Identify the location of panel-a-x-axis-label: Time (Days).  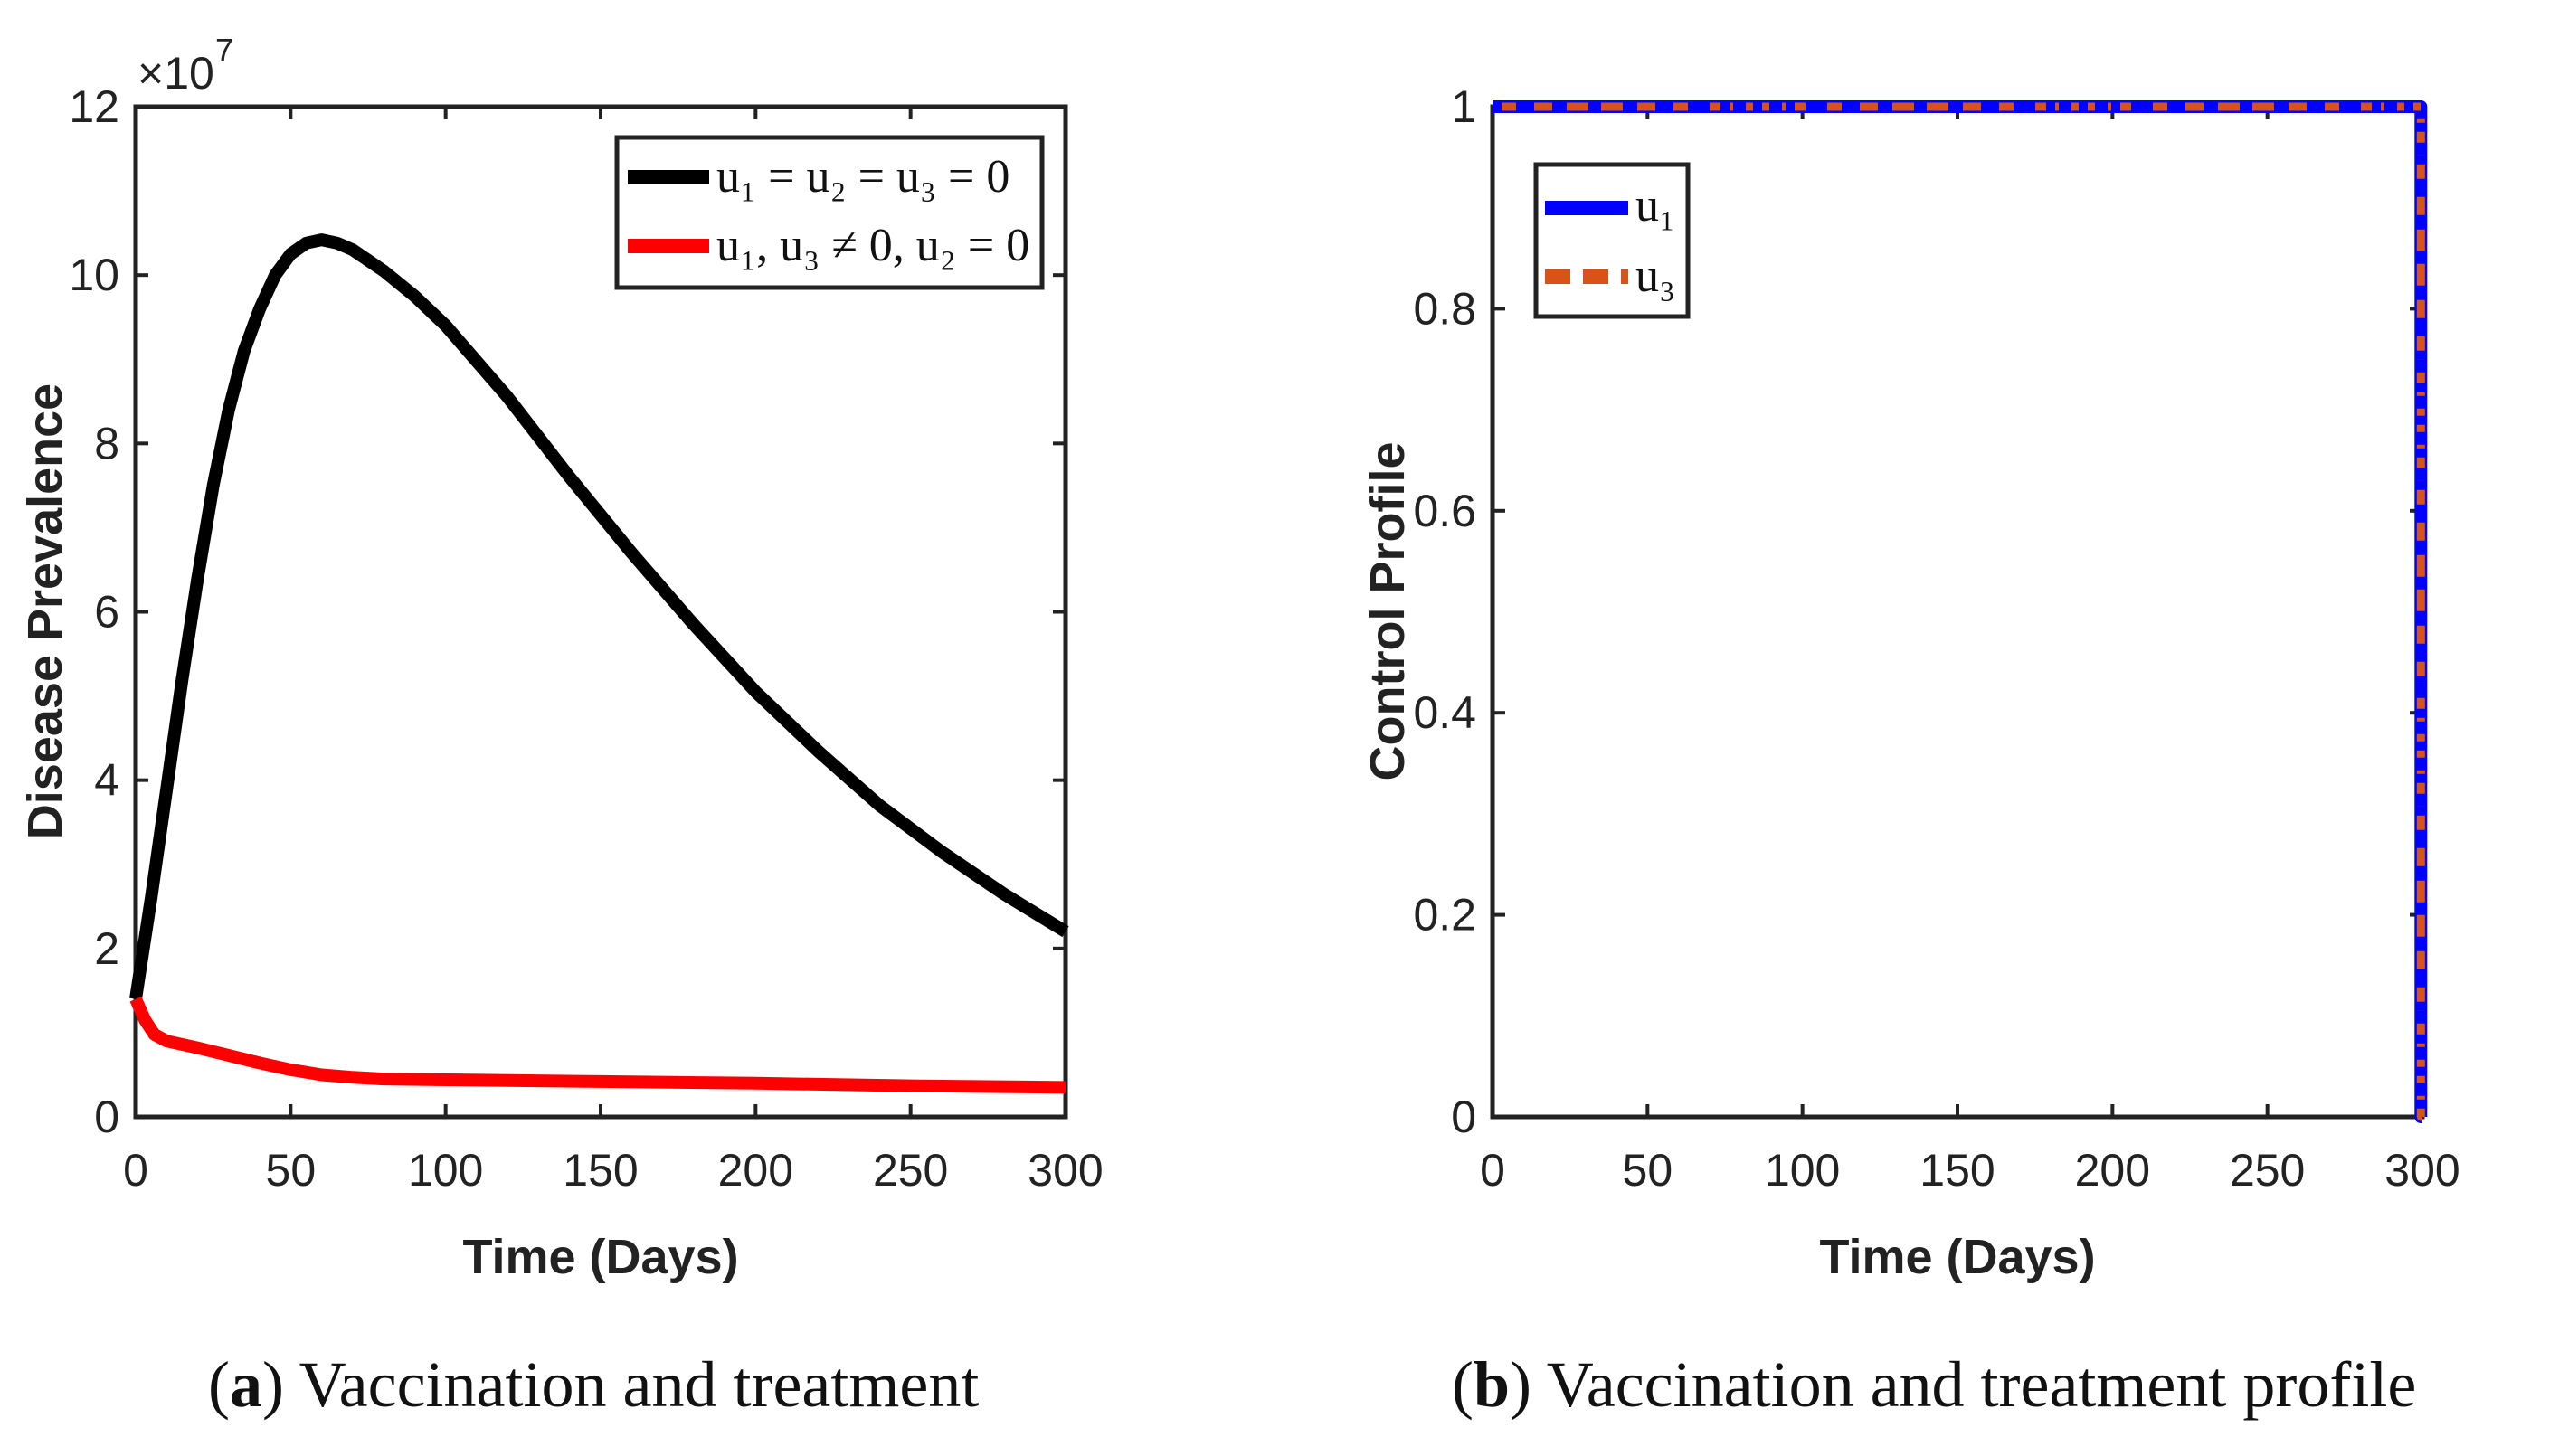
(600, 1257).